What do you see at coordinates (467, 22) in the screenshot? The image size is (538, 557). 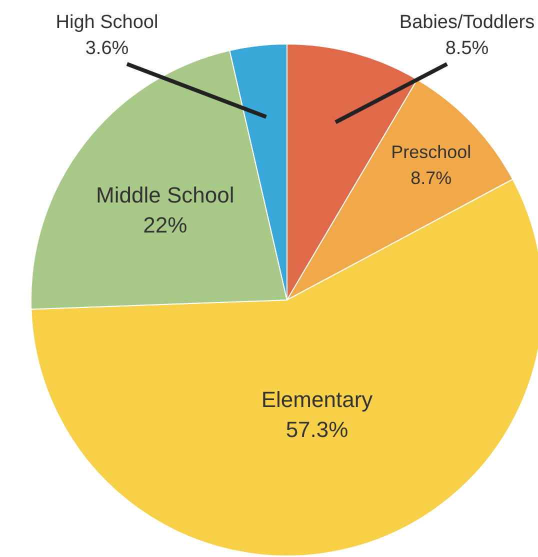 I see `slice-label: Babies/Toddlers` at bounding box center [467, 22].